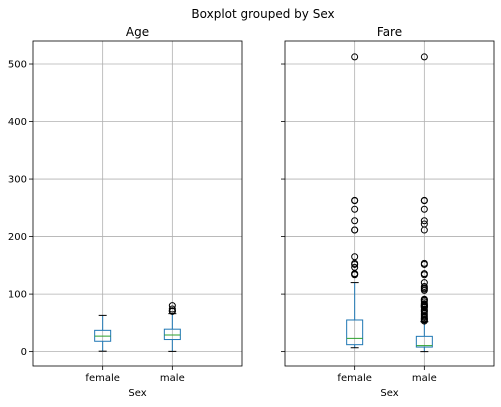 The image size is (501, 407). What do you see at coordinates (24, 352) in the screenshot?
I see `y-tick-label: 0` at bounding box center [24, 352].